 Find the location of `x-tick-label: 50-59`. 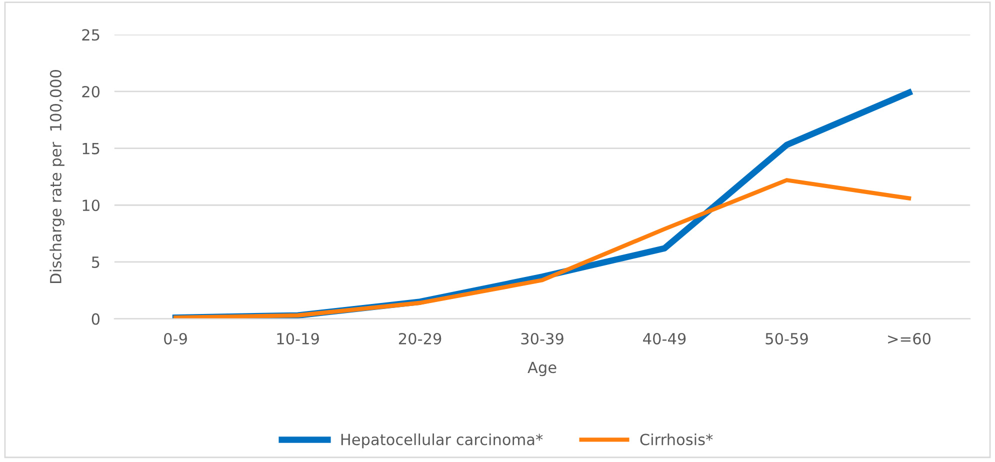

x-tick-label: 50-59 is located at coordinates (787, 338).